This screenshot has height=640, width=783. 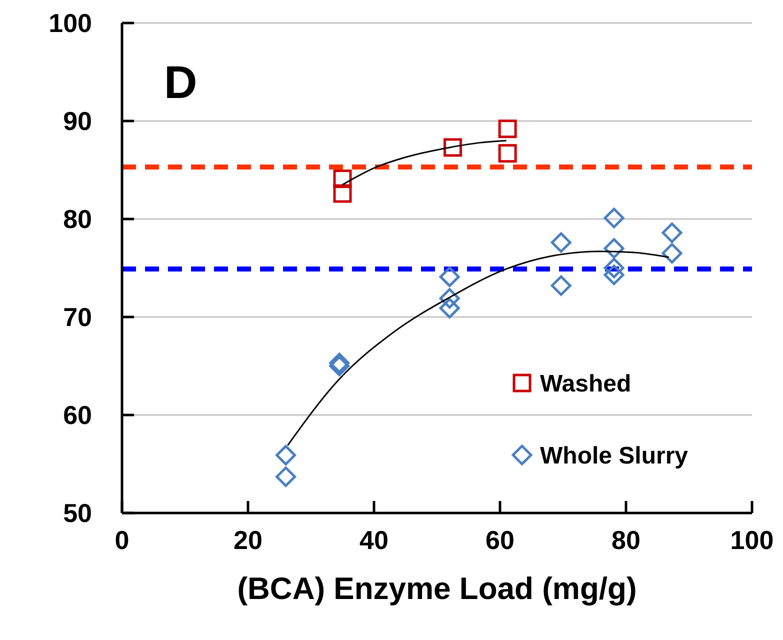 I want to click on legend-label: Whole Slurry, so click(x=614, y=456).